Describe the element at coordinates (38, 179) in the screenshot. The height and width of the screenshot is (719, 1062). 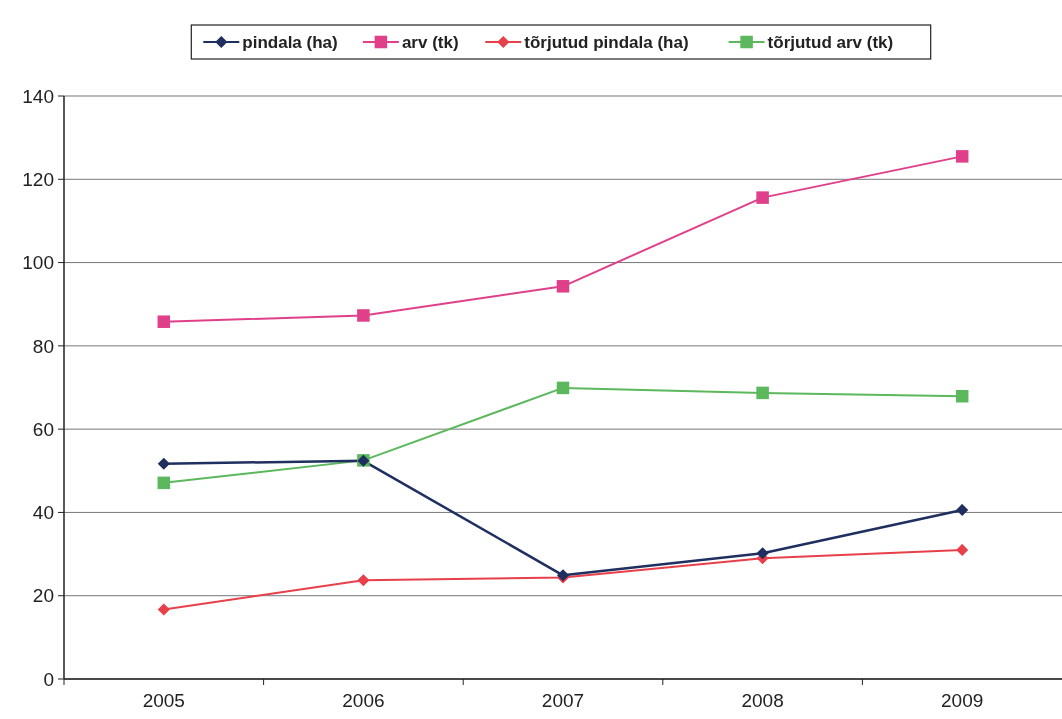
I see `y-tick-label: 120` at that location.